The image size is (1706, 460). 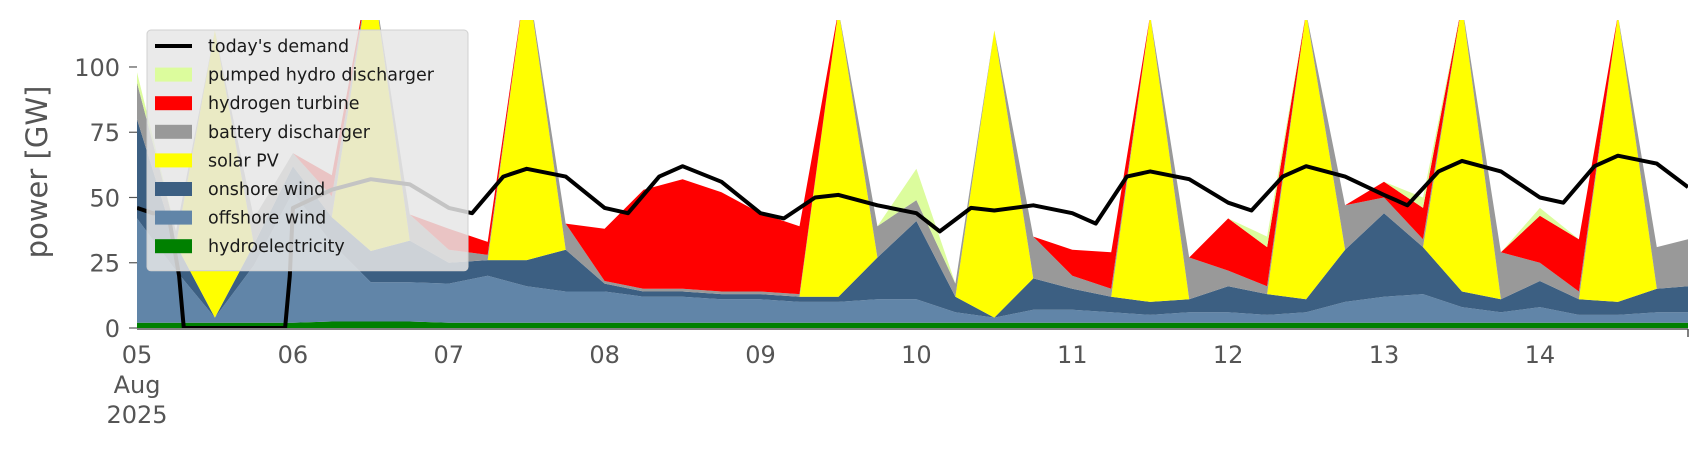 What do you see at coordinates (1228, 355) in the screenshot?
I see `x-tick-label: 12` at bounding box center [1228, 355].